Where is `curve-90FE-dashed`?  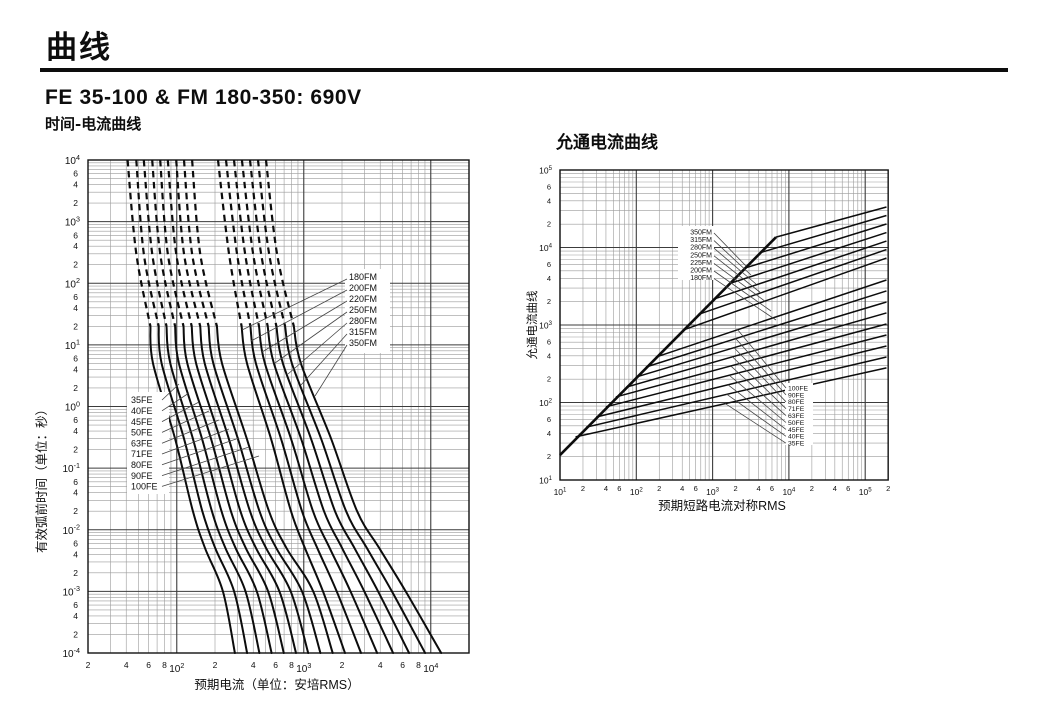 curve-90FE-dashed is located at coordinates (196, 243).